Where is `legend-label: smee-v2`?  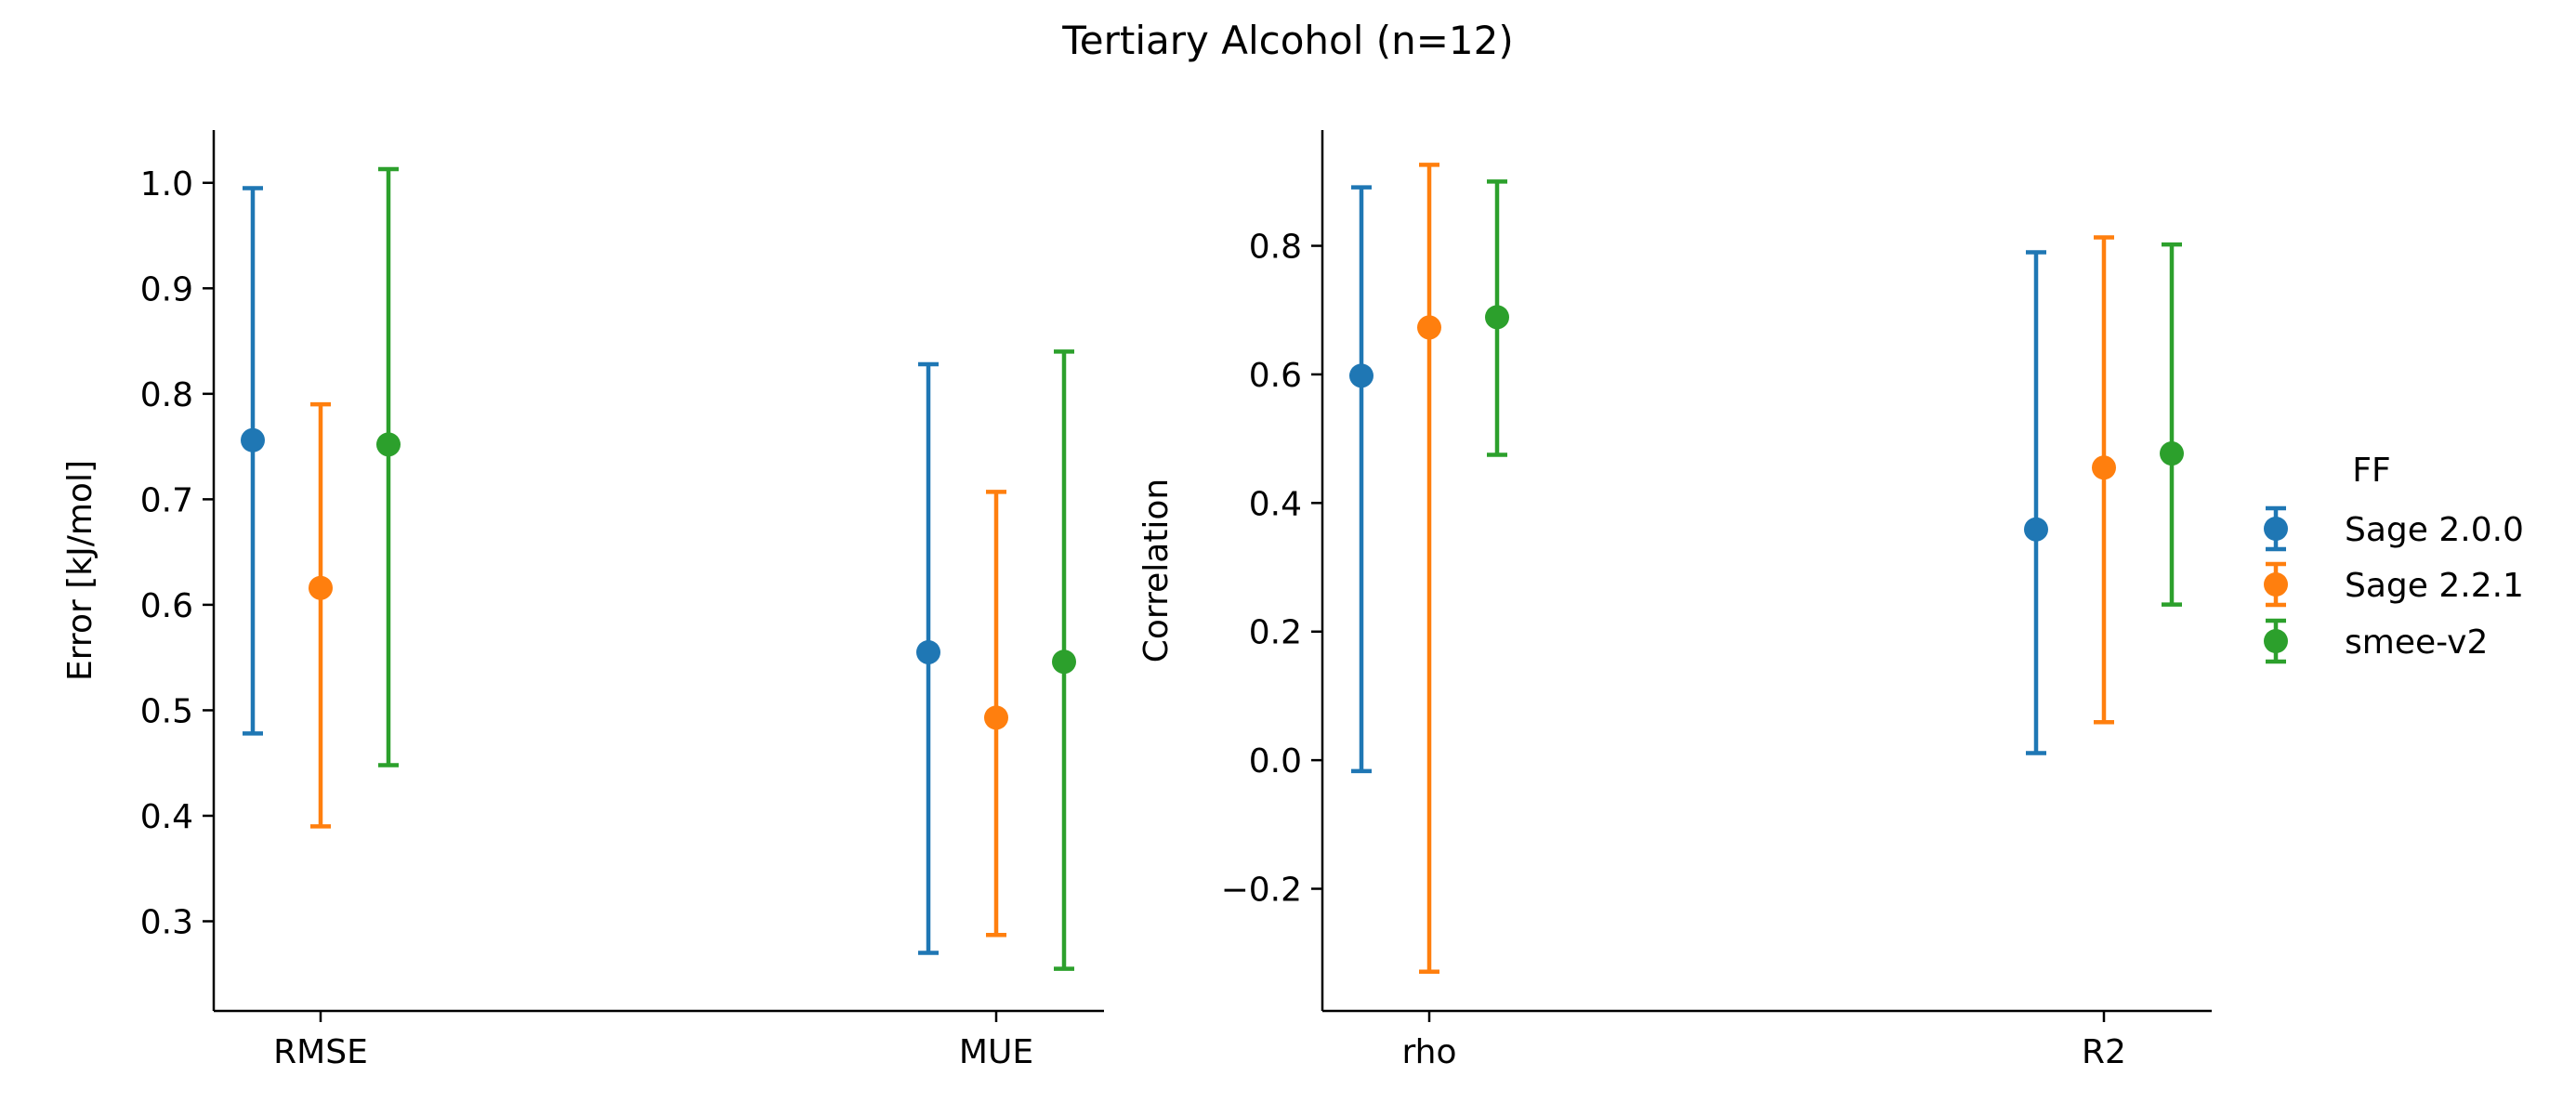 legend-label: smee-v2 is located at coordinates (2416, 642).